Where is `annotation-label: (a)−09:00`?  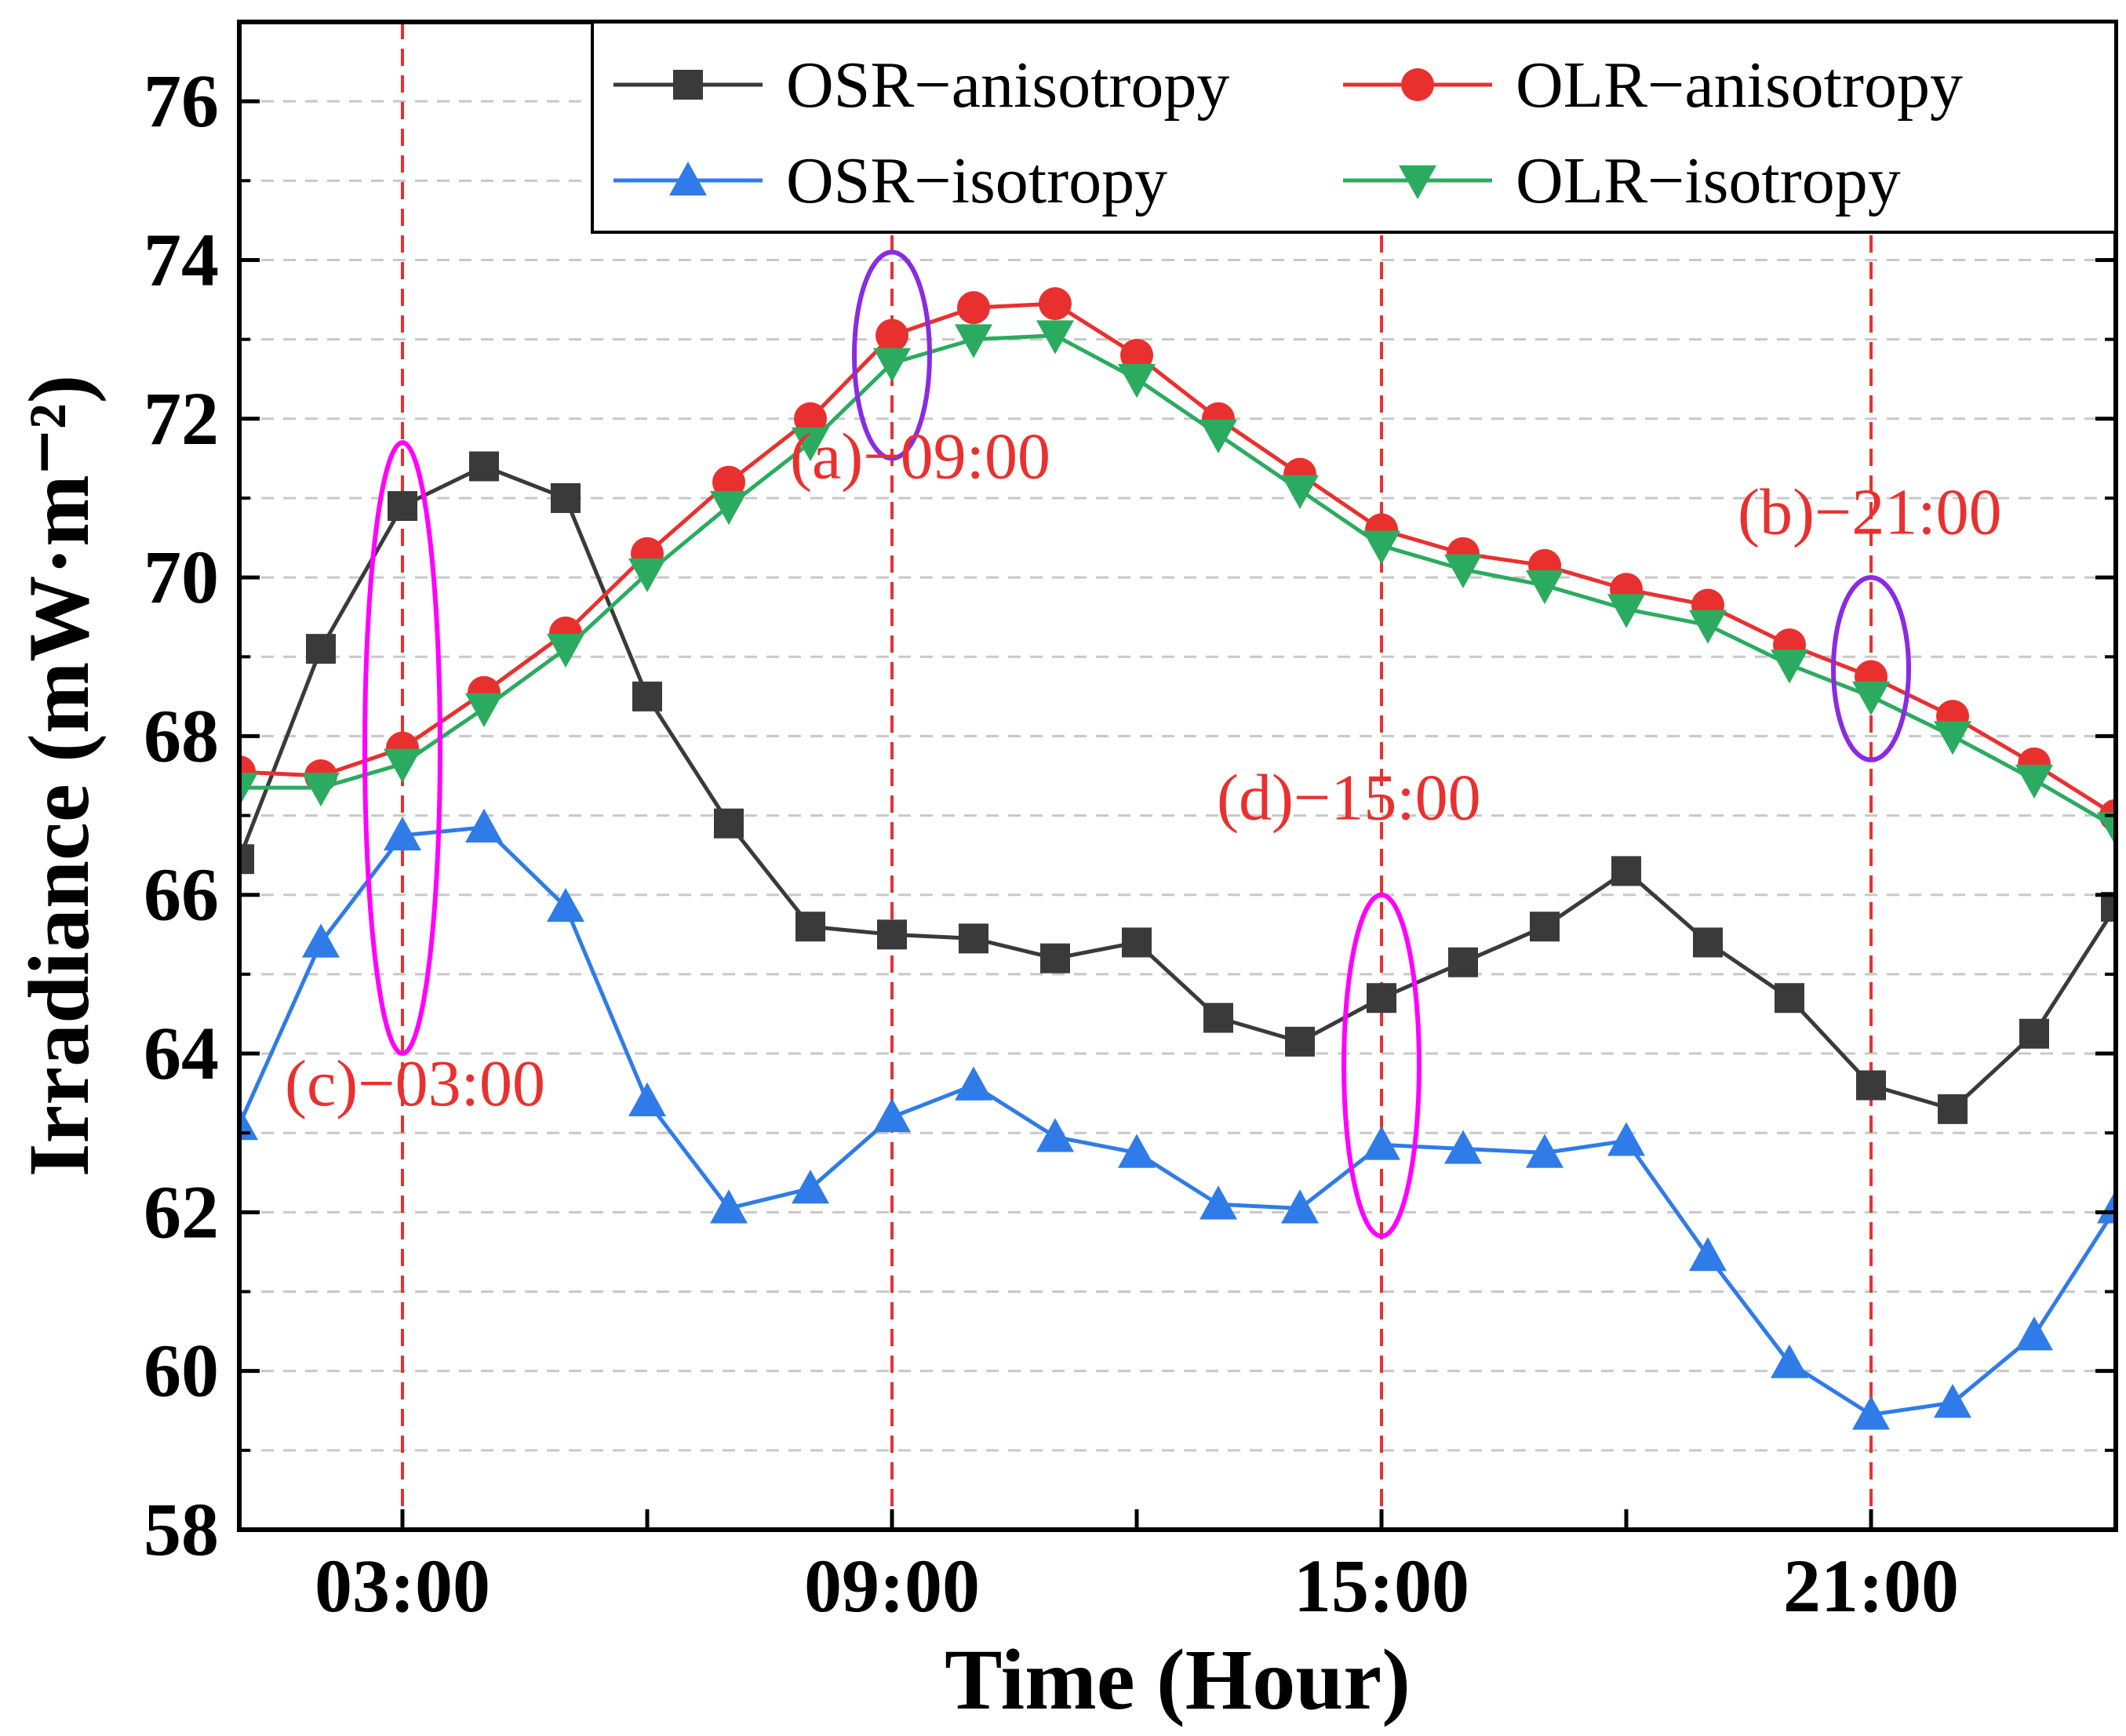
annotation-label: (a)−09:00 is located at coordinates (920, 456).